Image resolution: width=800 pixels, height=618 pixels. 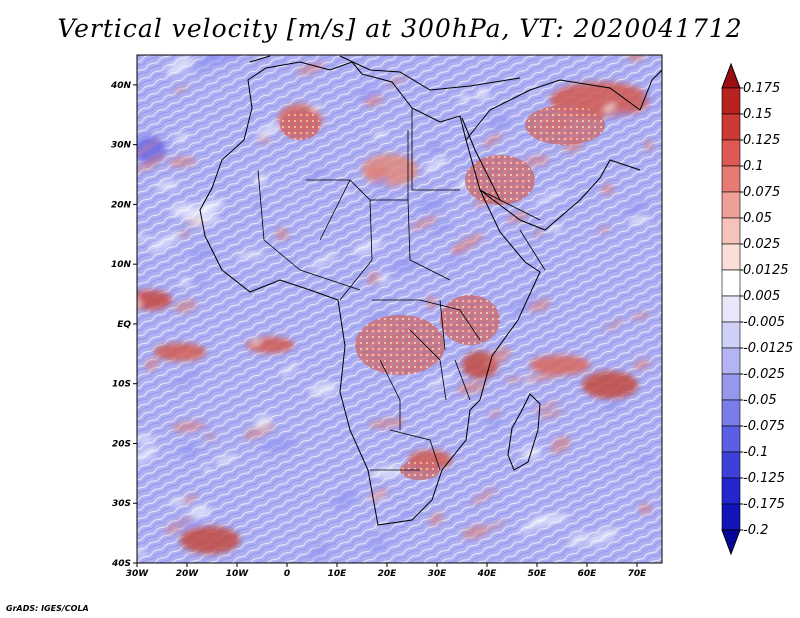 I want to click on lat-tick-label: 40N, so click(x=121, y=86).